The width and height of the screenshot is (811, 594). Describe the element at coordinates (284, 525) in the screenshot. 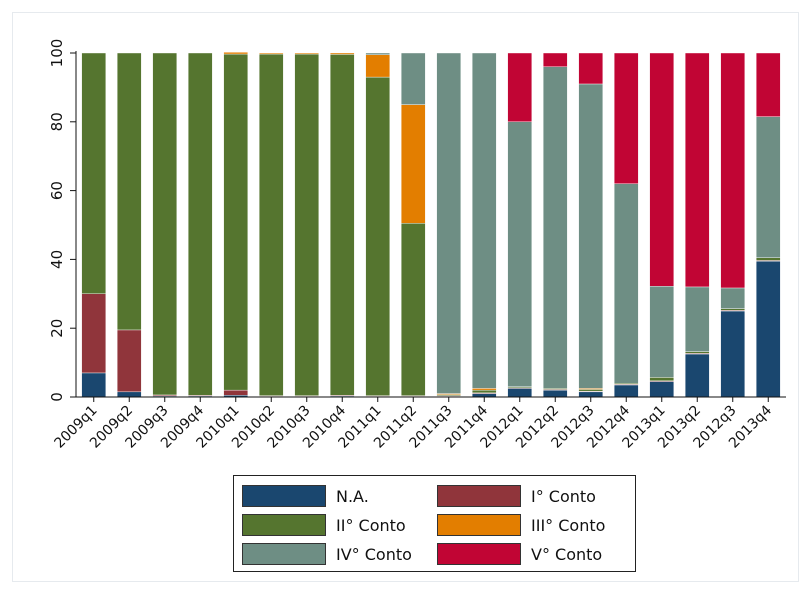

I see `legend-swatch-ii-conto` at that location.